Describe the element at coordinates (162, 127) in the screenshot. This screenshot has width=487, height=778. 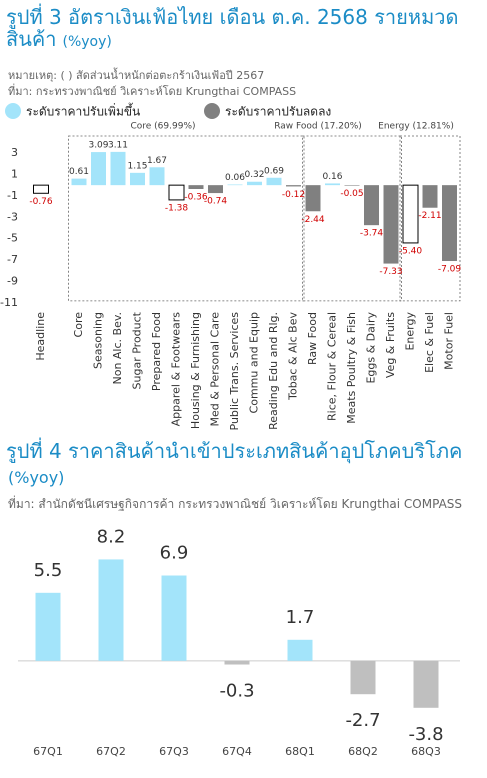
I see `group-label: Core (69.99%)` at that location.